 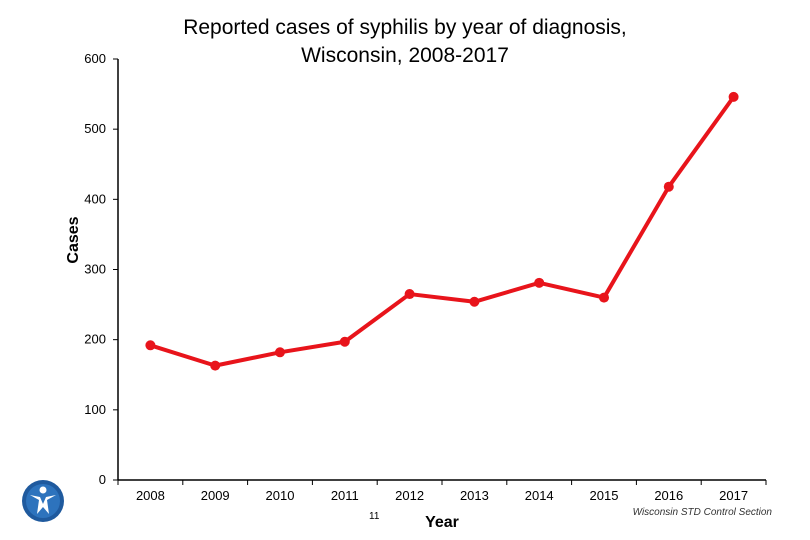 What do you see at coordinates (474, 495) in the screenshot?
I see `x-tick-label: 2013` at bounding box center [474, 495].